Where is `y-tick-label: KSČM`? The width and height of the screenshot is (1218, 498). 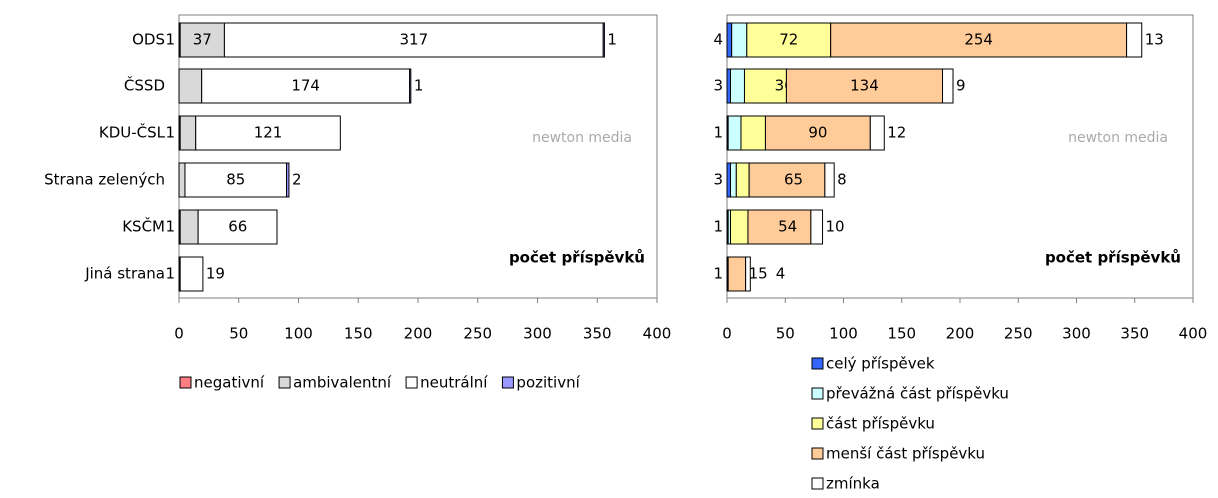 y-tick-label: KSČM is located at coordinates (143, 226).